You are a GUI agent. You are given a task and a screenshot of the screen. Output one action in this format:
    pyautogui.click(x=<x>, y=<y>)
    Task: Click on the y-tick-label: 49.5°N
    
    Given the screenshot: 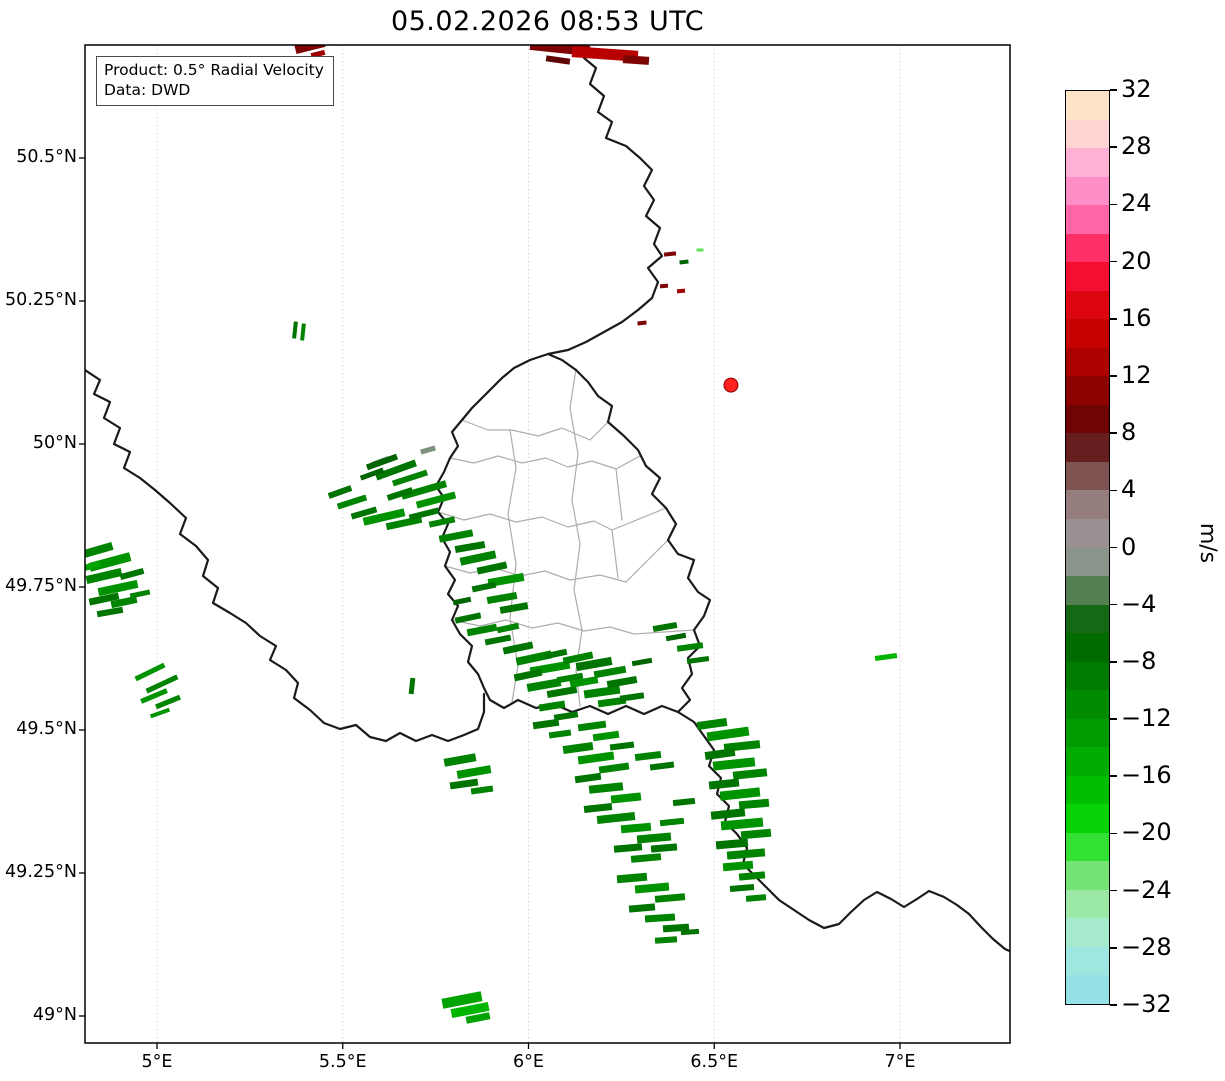 What is the action you would take?
    pyautogui.click(x=46, y=729)
    